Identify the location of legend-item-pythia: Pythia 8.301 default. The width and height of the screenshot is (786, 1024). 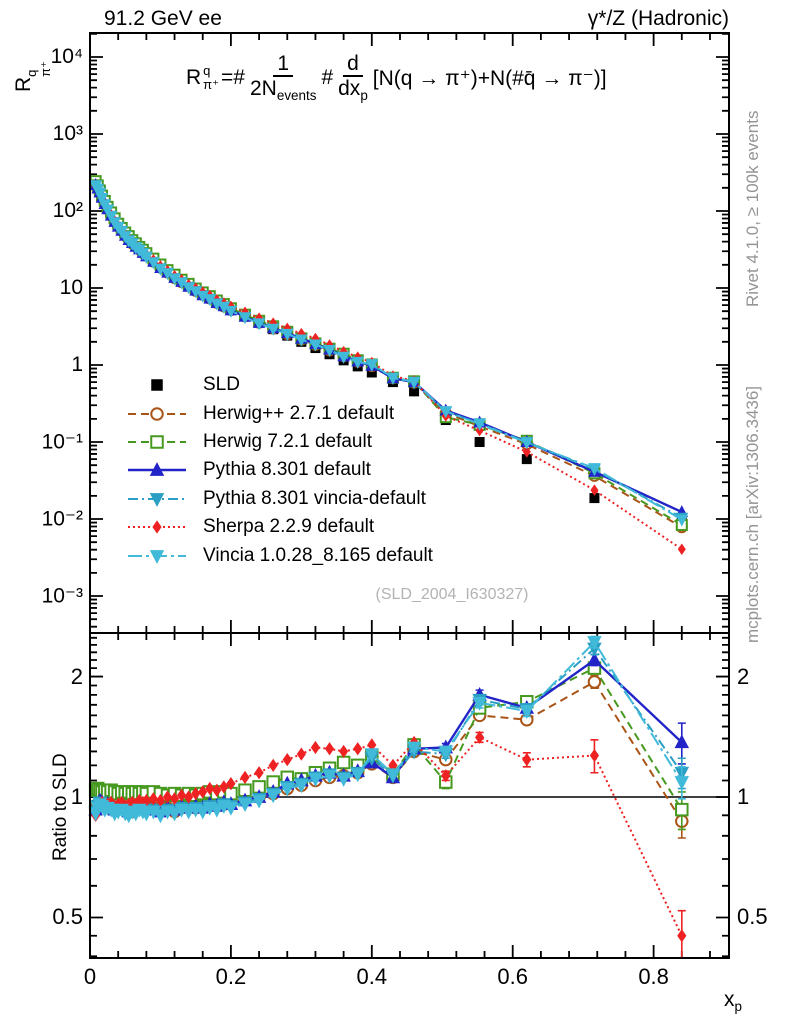
(279, 470).